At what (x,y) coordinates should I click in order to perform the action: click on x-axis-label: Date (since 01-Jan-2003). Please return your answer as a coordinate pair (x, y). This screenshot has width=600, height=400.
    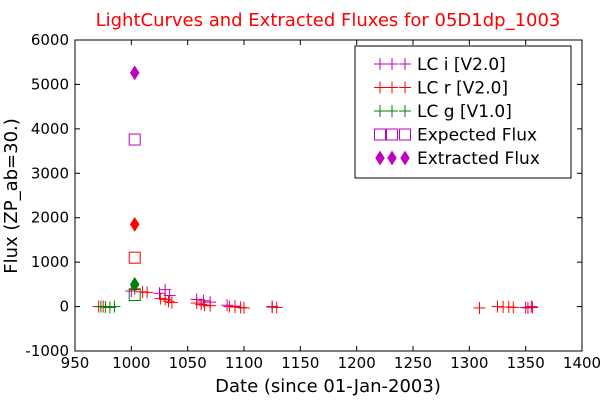
    Looking at the image, I should click on (328, 386).